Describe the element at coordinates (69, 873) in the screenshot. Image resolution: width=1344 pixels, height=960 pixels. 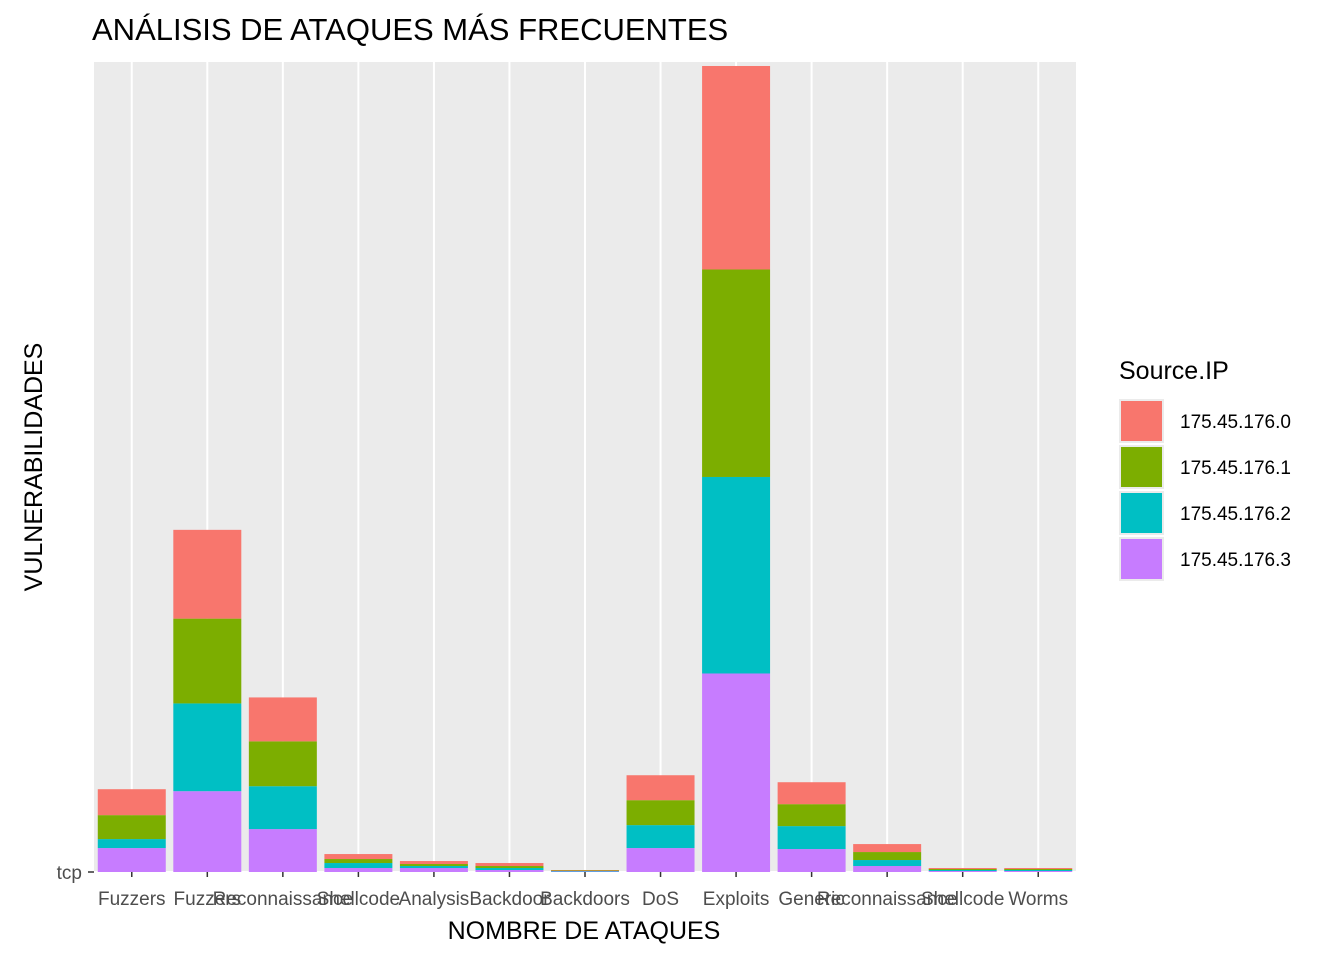
I see `y-tick-label: tcp` at that location.